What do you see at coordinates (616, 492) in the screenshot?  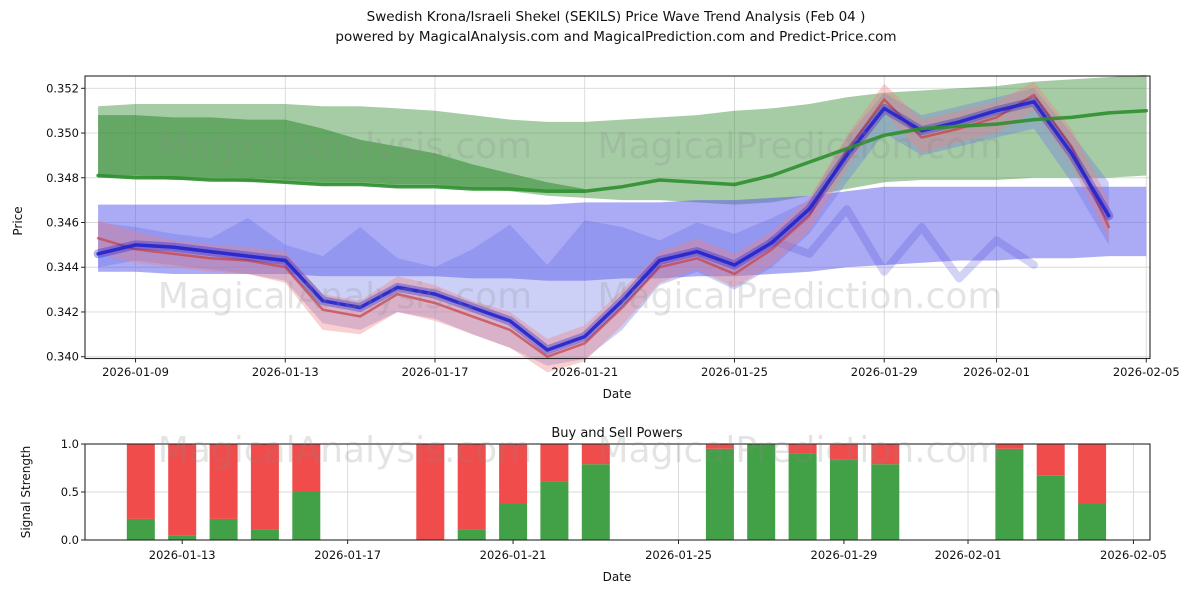 I see `bars-layer` at bounding box center [616, 492].